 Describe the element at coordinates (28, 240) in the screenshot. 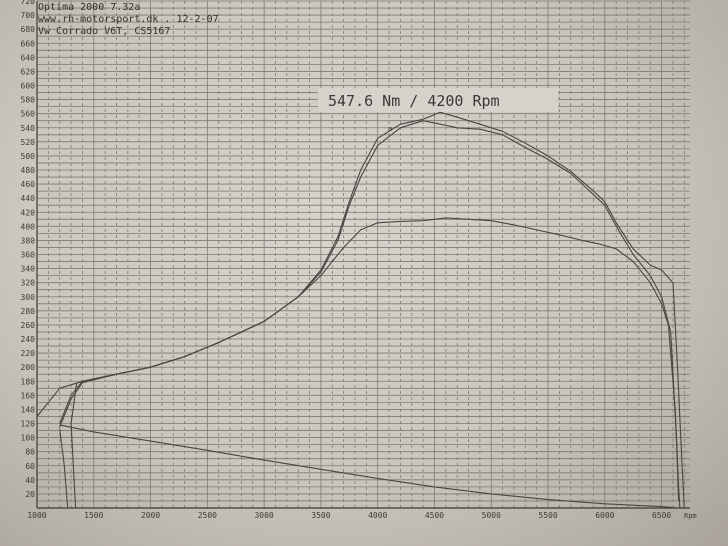

I see `y-tick-label: 380` at that location.